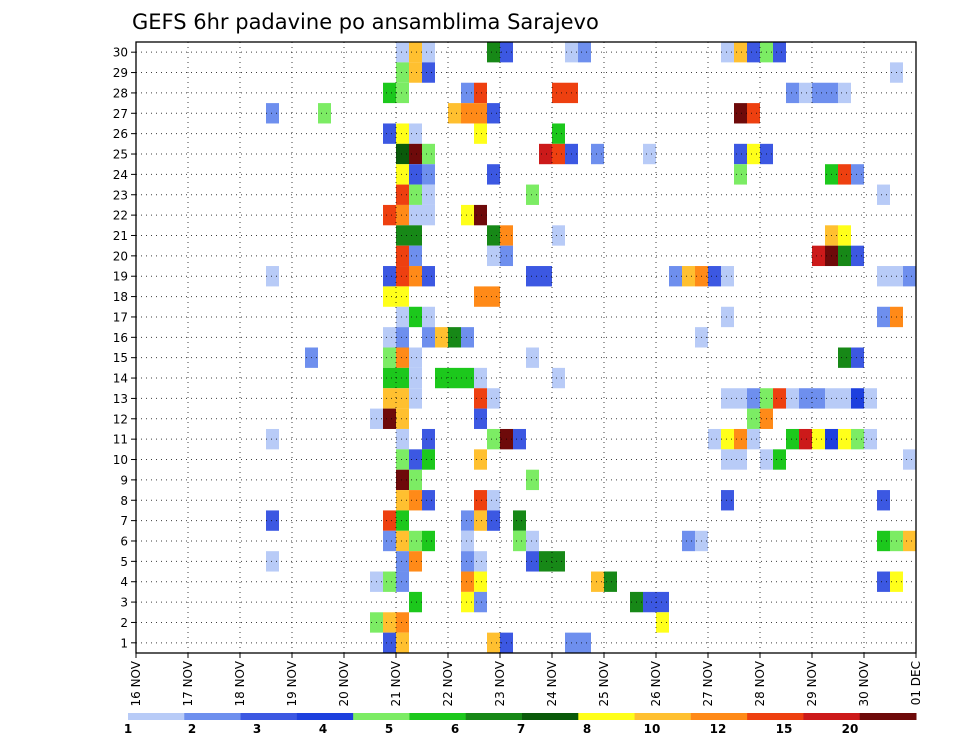  Describe the element at coordinates (120, 73) in the screenshot. I see `y-tick-label: 29` at that location.